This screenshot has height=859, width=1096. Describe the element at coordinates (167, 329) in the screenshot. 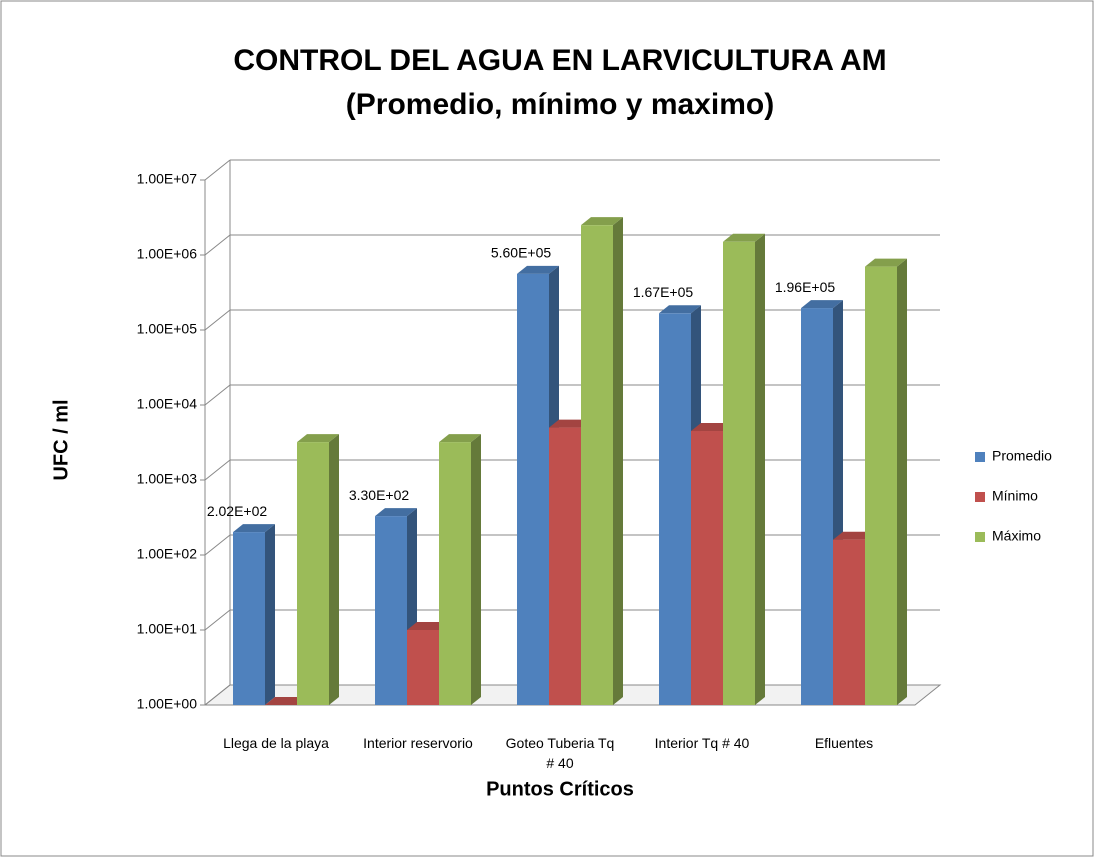

I see `y-tick-label: 1.00E+05` at that location.